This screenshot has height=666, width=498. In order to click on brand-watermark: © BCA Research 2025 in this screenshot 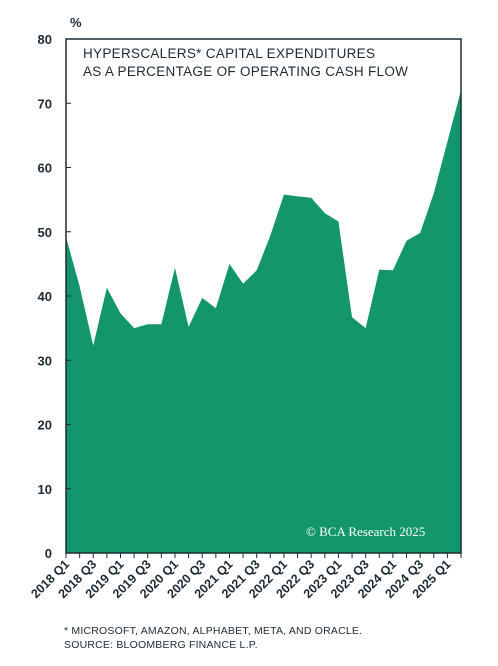, I will do `click(366, 531)`.